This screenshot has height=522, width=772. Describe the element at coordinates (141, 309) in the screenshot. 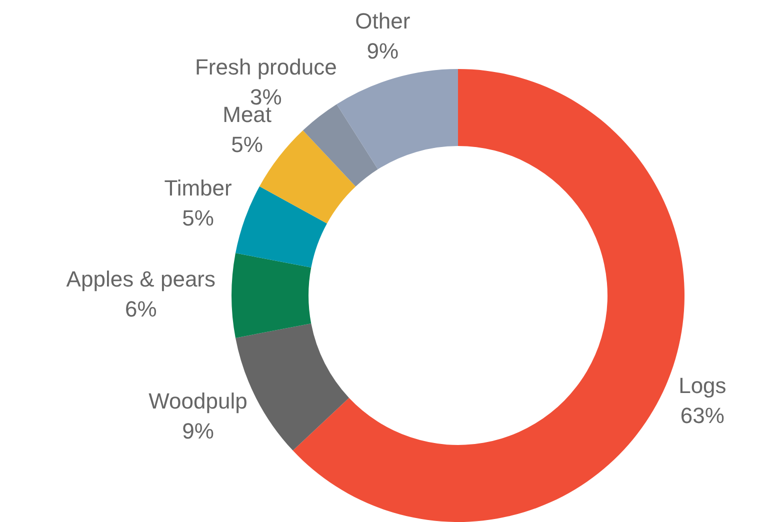

I see `data-label: 6%` at that location.